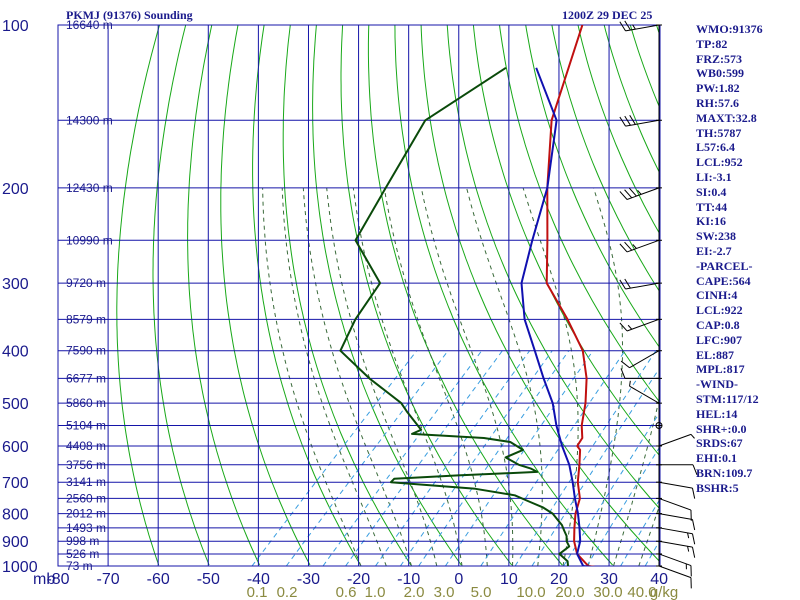 The height and width of the screenshot is (600, 800). I want to click on temperature-tick: 0, so click(458, 579).